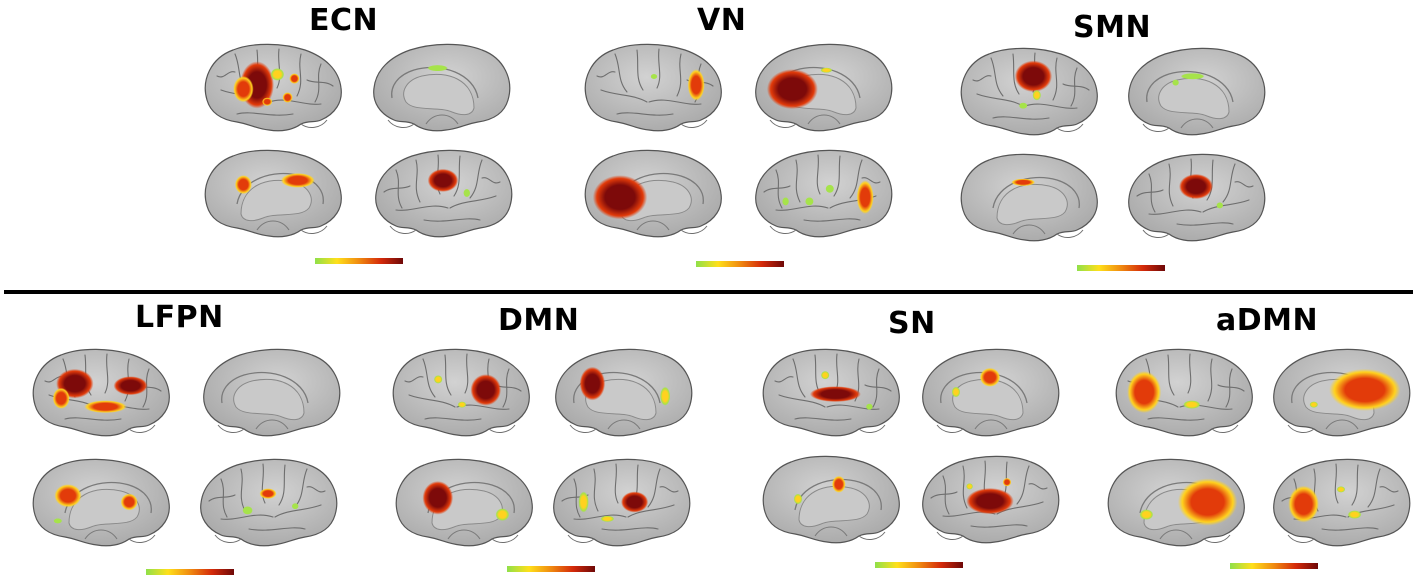 This screenshot has height=584, width=1417. I want to click on brain-lateral-right-ecn, so click(445, 194).